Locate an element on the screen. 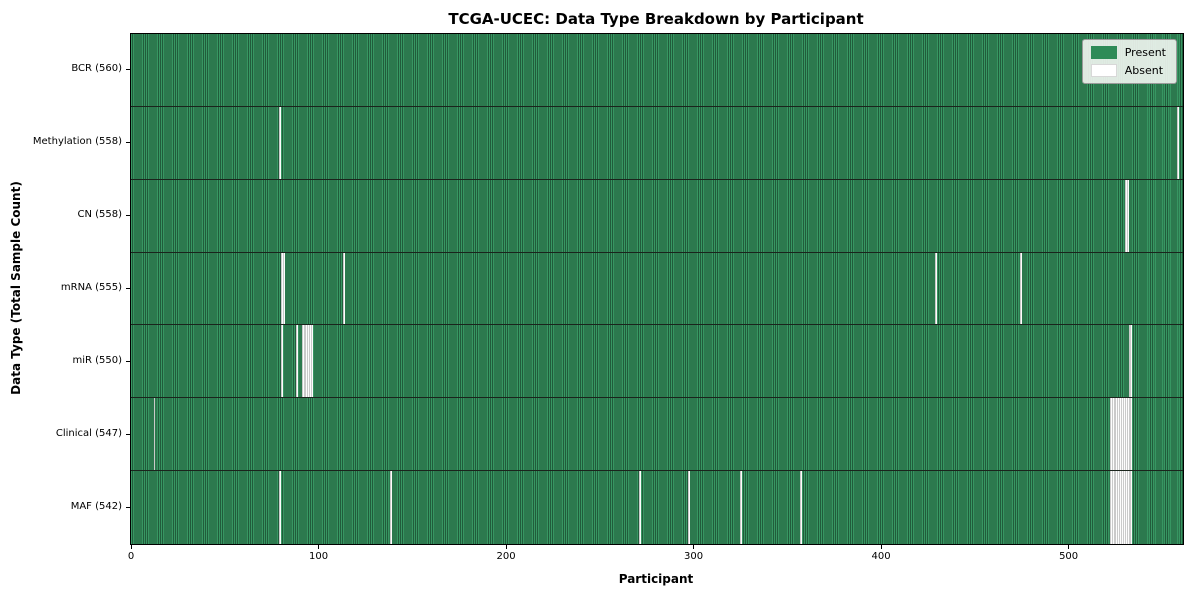  x-tick-label: 0 is located at coordinates (131, 556).